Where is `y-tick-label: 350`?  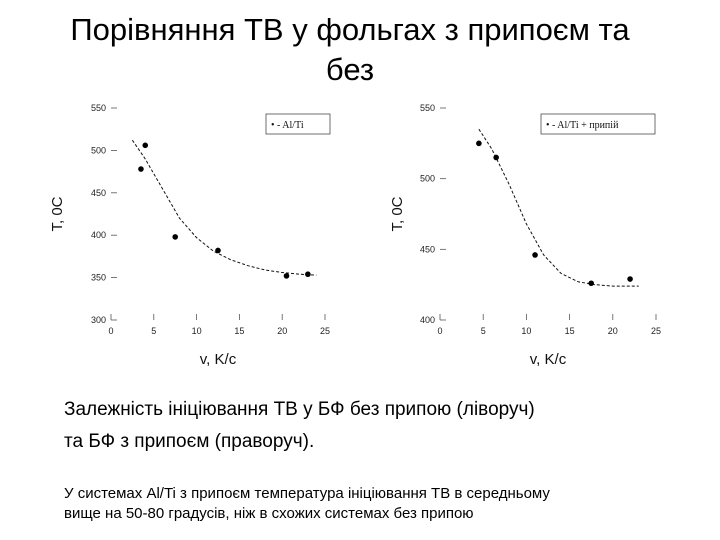
y-tick-label: 350 is located at coordinates (98, 278).